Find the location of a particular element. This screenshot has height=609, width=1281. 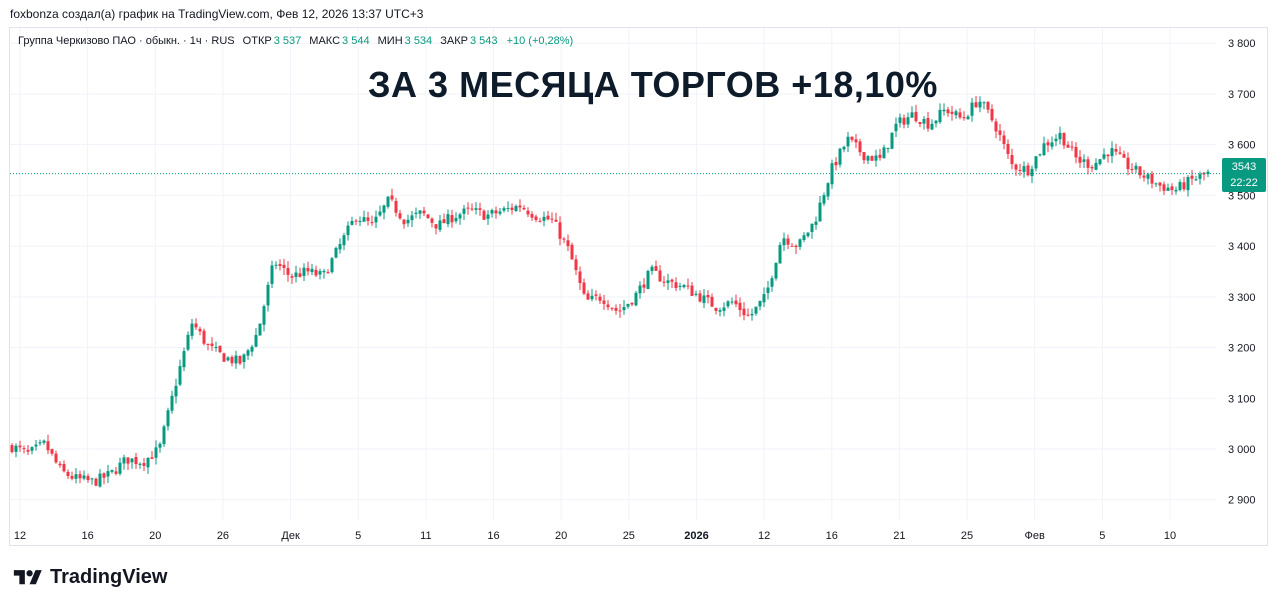

x-tick-label: 16 is located at coordinates (88, 536).